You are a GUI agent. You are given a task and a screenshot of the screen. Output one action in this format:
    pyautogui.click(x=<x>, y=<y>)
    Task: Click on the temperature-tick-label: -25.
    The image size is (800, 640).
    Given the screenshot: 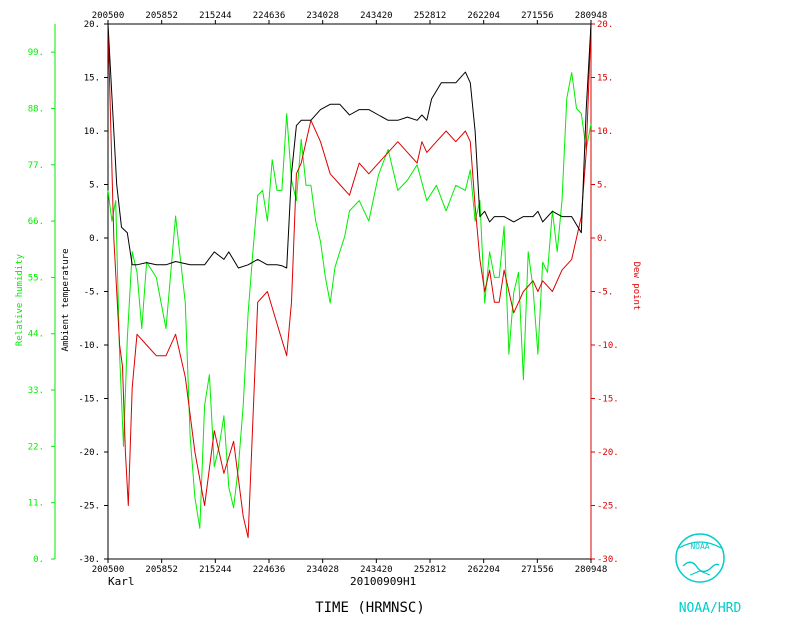 What is the action you would take?
    pyautogui.click(x=89, y=507)
    